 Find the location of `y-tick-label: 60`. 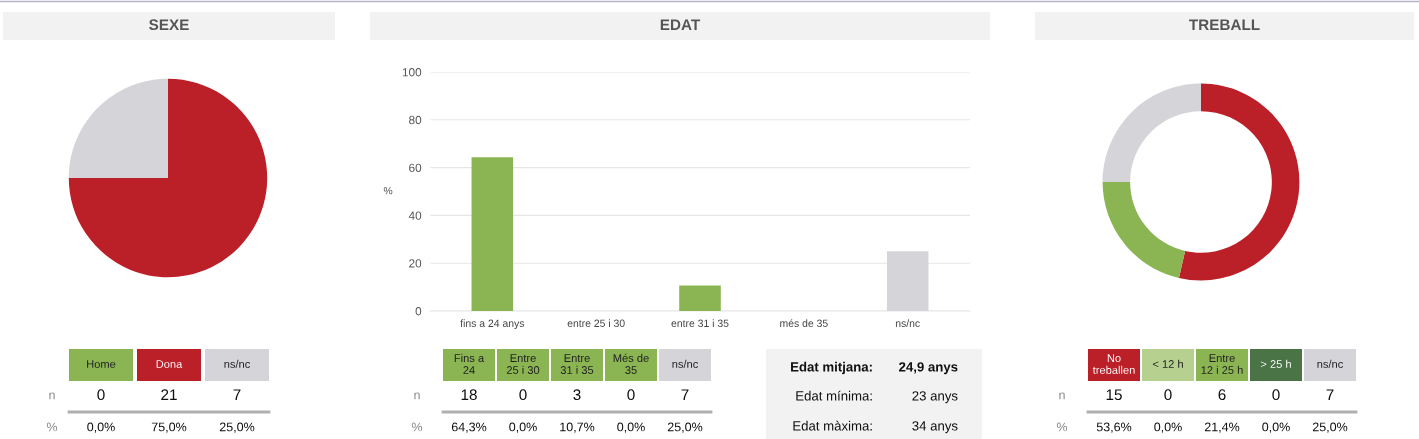

y-tick-label: 60 is located at coordinates (415, 167).